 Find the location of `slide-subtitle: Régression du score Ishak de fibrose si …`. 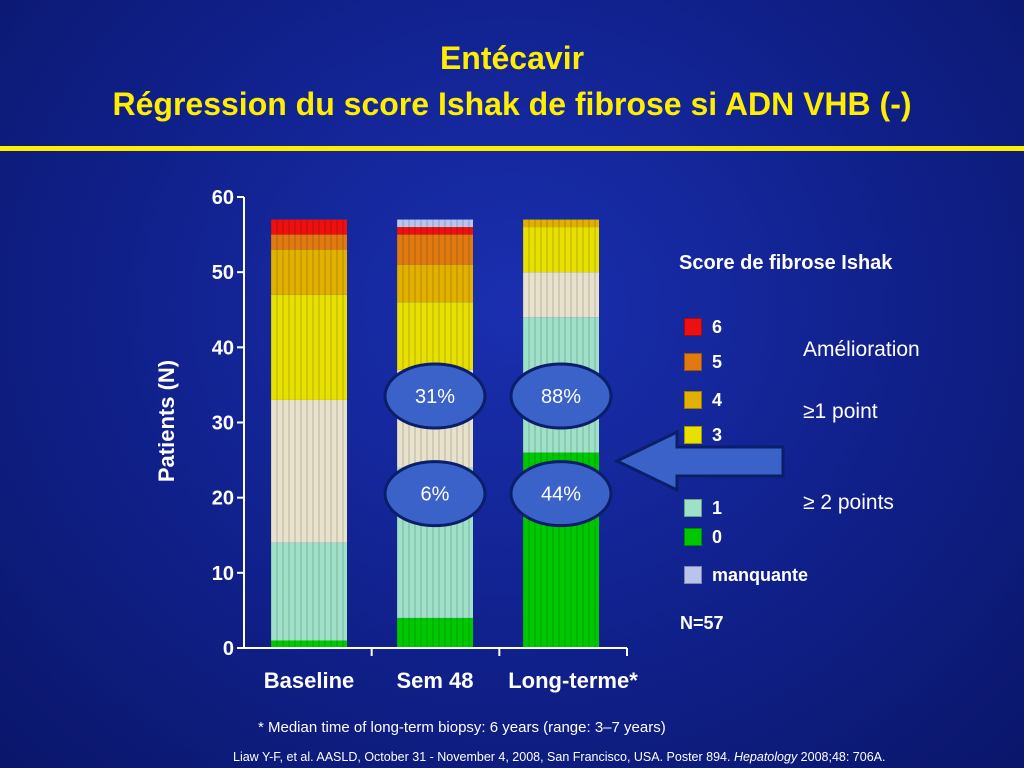

slide-subtitle: Régression du score Ishak de fibrose si … is located at coordinates (512, 104).